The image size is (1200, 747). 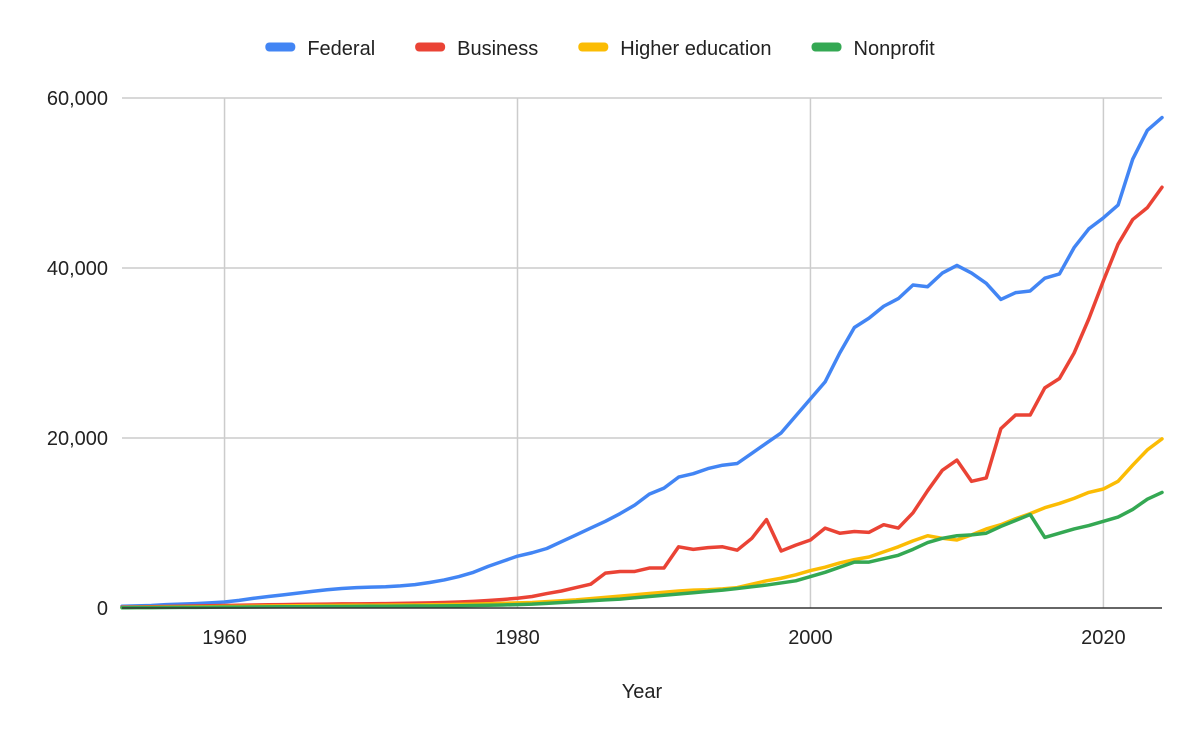 I want to click on x-tick-label: 2000, so click(x=810, y=638).